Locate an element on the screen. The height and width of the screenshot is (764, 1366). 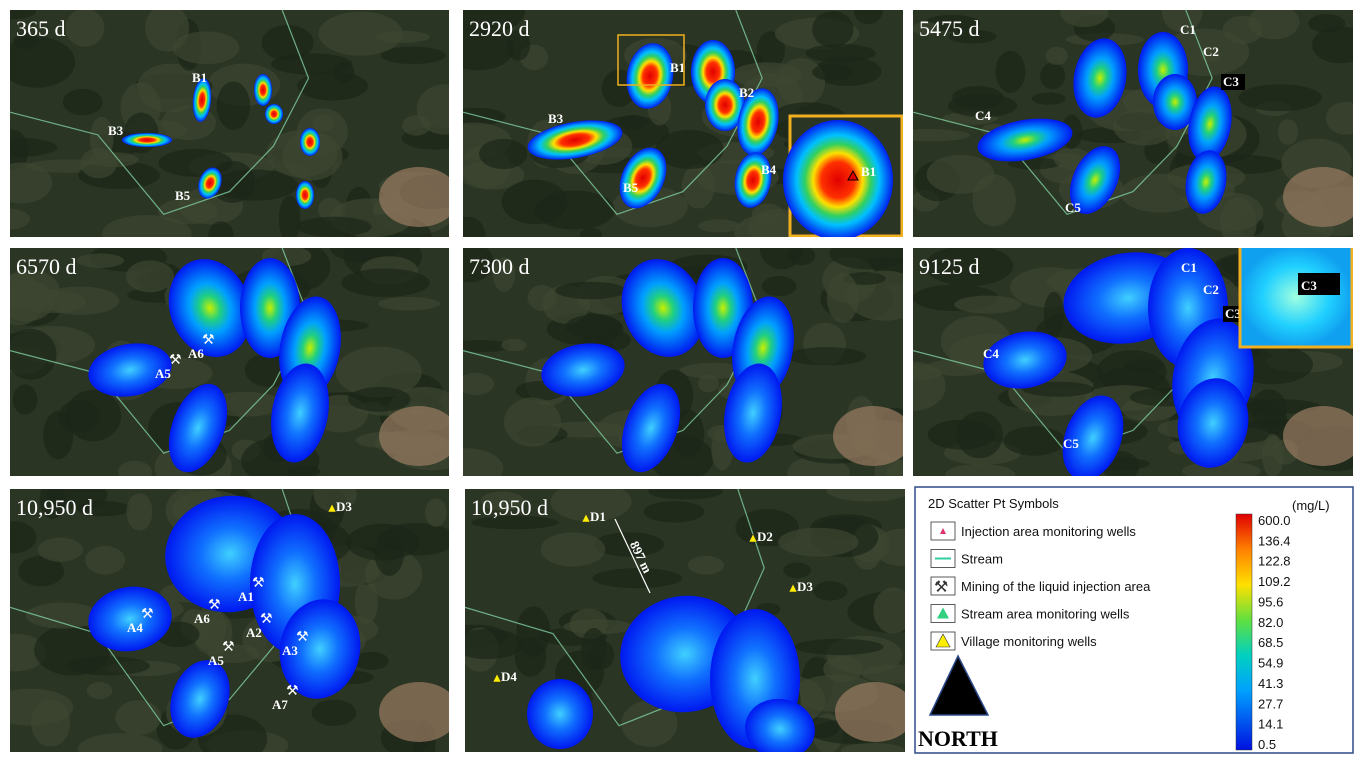
point-label: C4 is located at coordinates (983, 115).